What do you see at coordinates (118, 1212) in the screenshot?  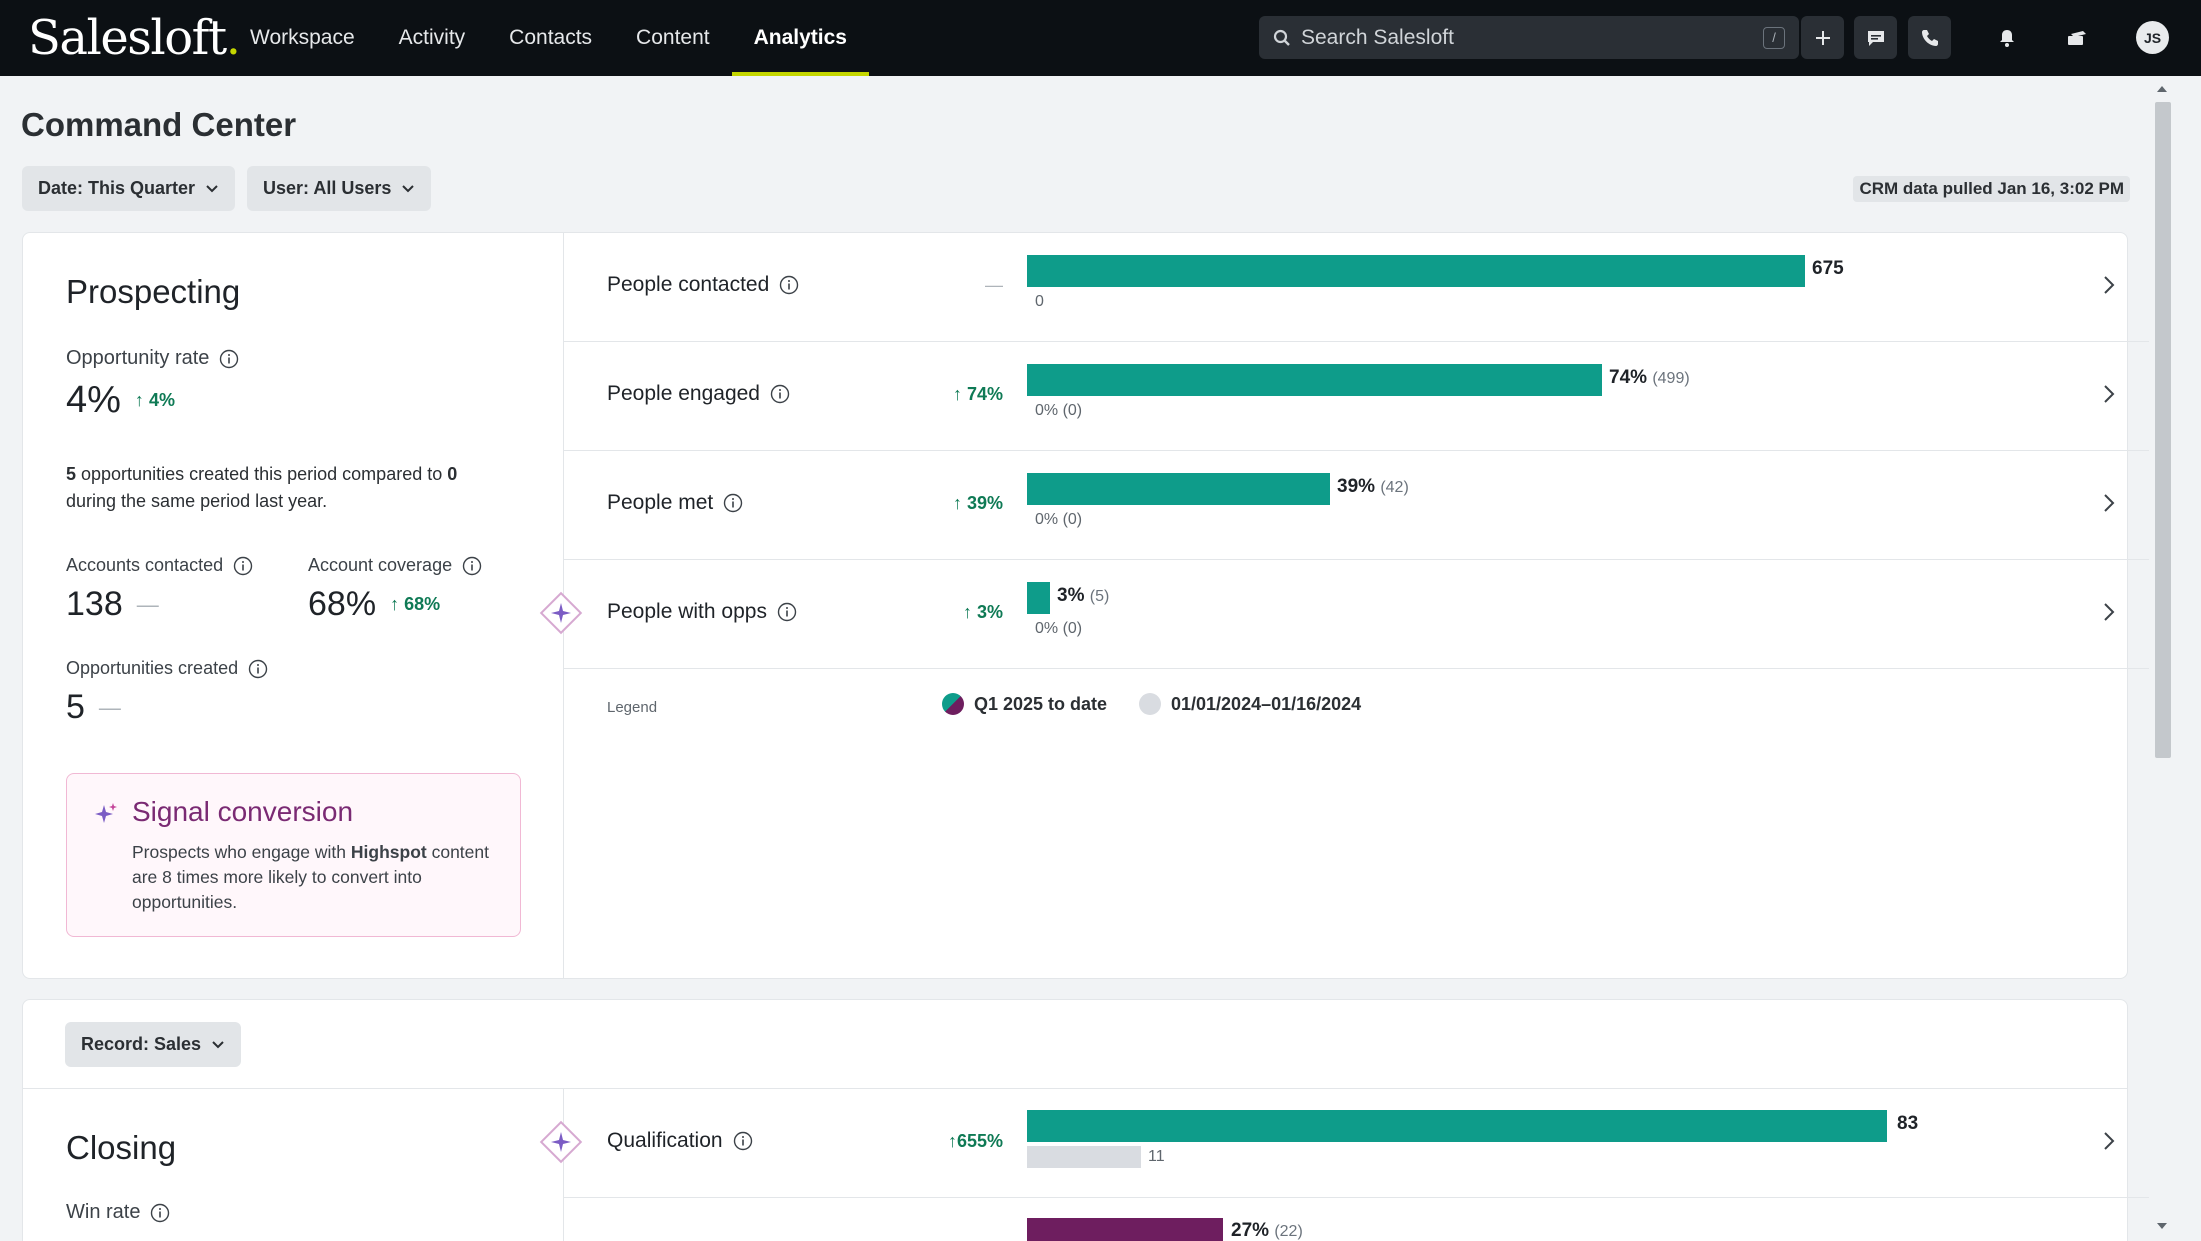 I see `win-rate-label: Win rate` at bounding box center [118, 1212].